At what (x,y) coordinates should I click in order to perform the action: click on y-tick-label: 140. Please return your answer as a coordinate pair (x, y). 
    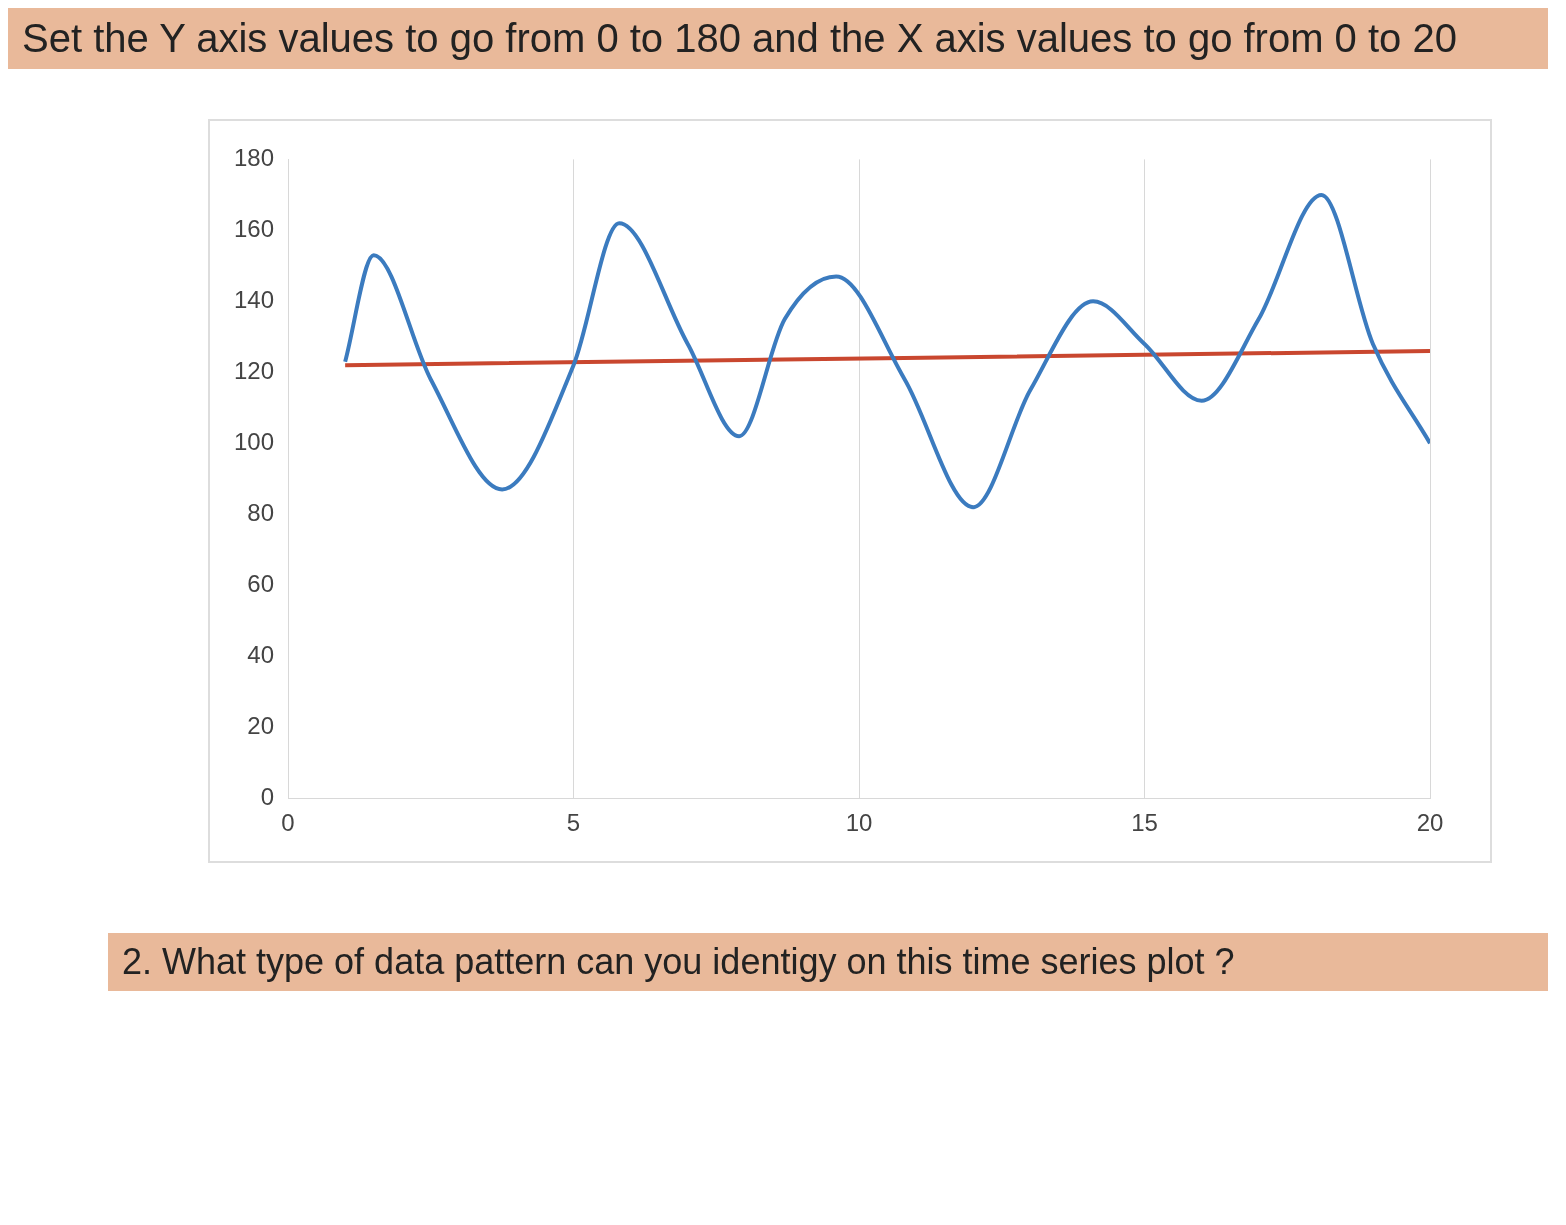
    Looking at the image, I should click on (254, 299).